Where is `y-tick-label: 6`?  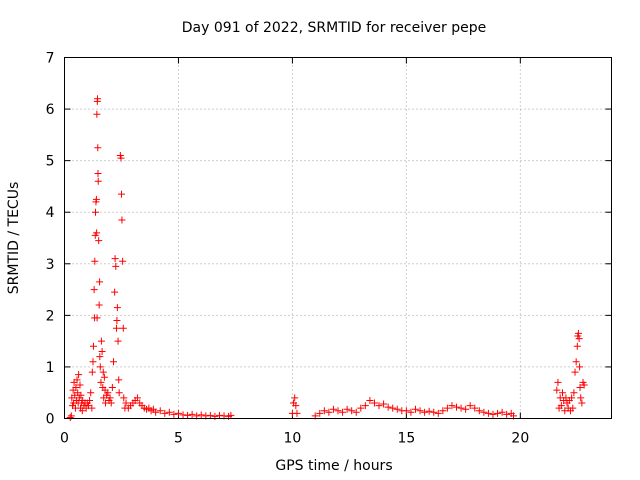
y-tick-label: 6 is located at coordinates (50, 110).